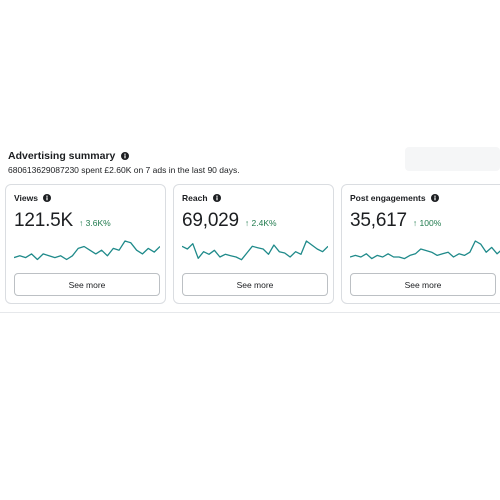 The width and height of the screenshot is (500, 500). Describe the element at coordinates (62, 156) in the screenshot. I see `summary-title: Advertising summary` at that location.